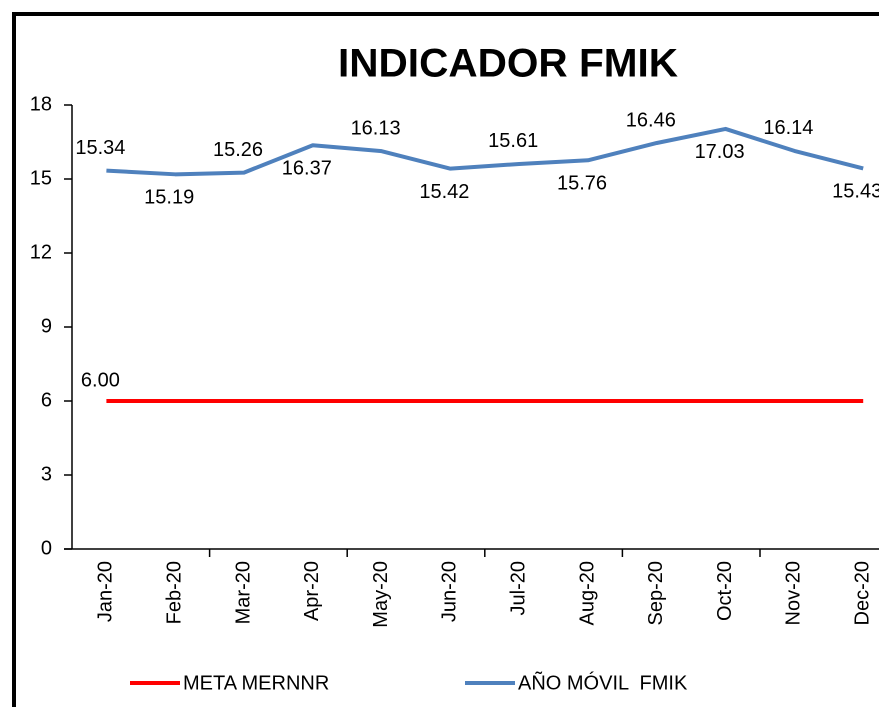  What do you see at coordinates (788, 128) in the screenshot?
I see `data-label: 16.14` at bounding box center [788, 128].